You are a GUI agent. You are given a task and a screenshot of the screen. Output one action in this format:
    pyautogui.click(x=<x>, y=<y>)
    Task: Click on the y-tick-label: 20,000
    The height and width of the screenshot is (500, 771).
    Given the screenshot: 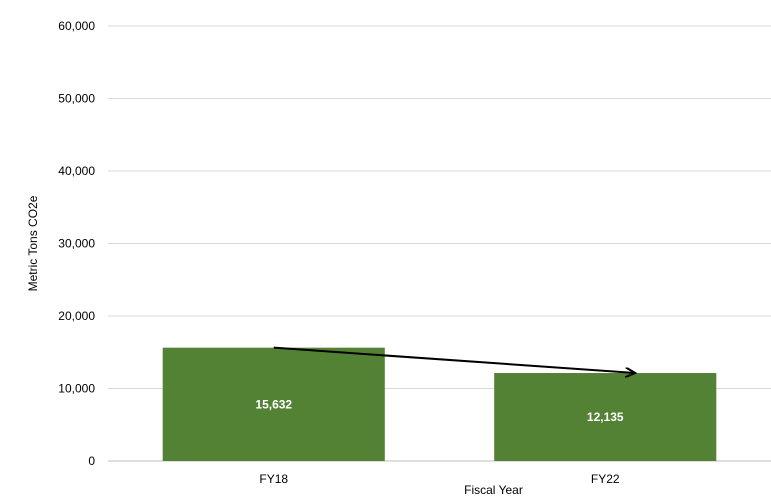 What is the action you would take?
    pyautogui.click(x=76, y=316)
    